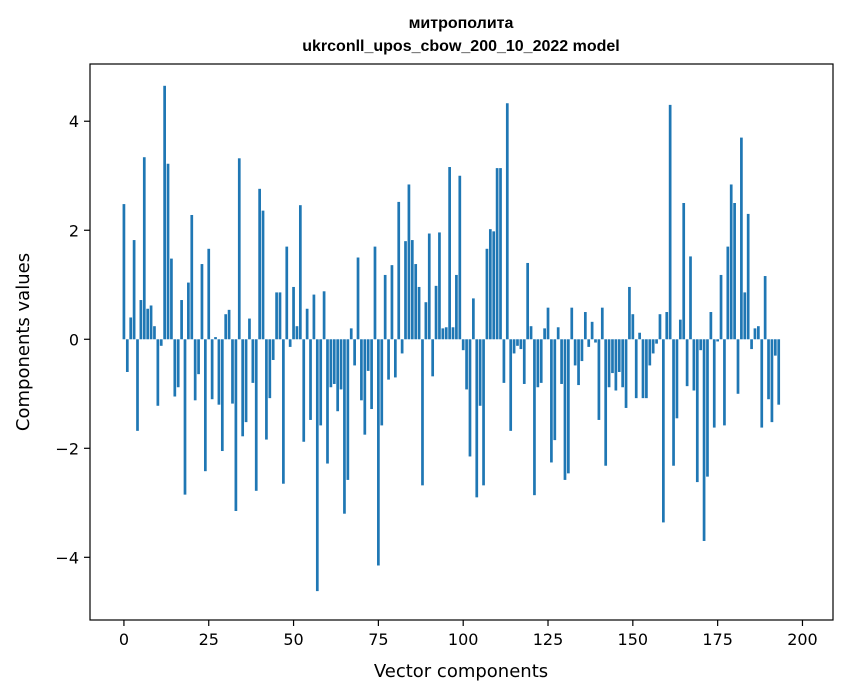 This screenshot has width=847, height=696. What do you see at coordinates (463, 639) in the screenshot?
I see `x-tick-label-100: 100` at bounding box center [463, 639].